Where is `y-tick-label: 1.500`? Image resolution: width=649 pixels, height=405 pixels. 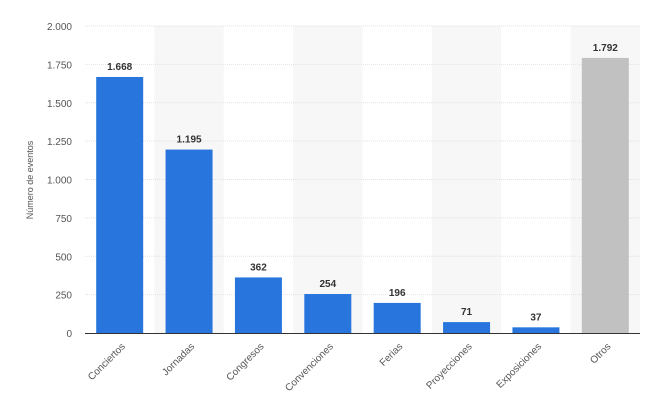
y-tick-label: 1.500 is located at coordinates (59, 104).